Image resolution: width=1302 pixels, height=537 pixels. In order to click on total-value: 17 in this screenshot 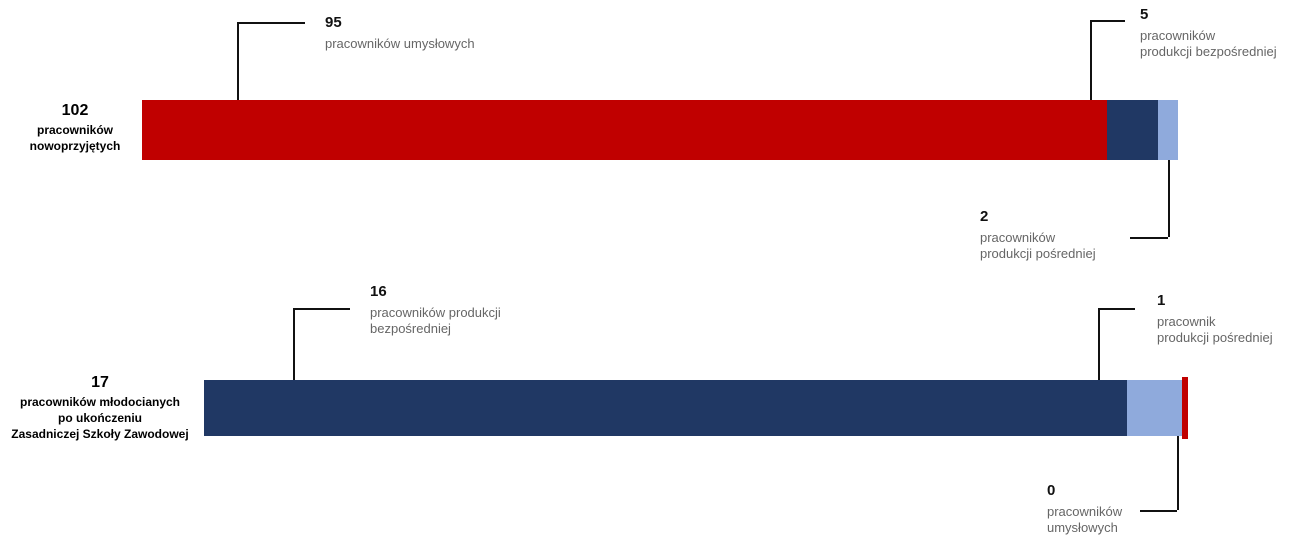, I will do `click(100, 382)`.